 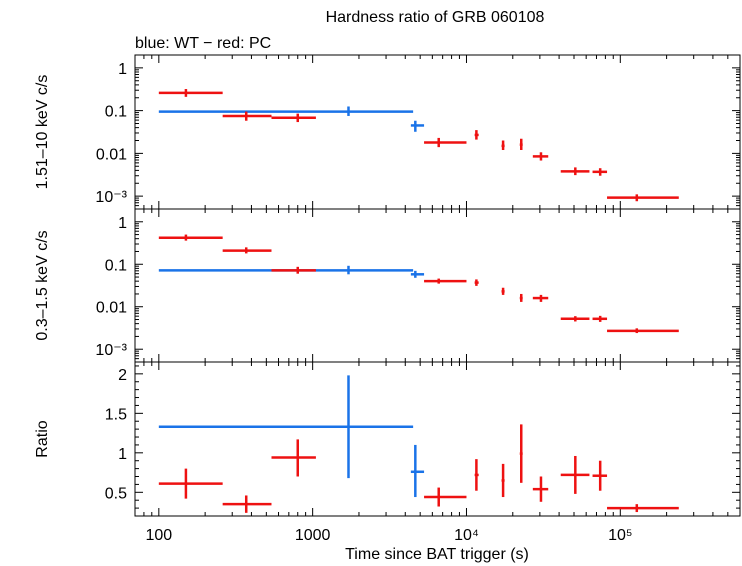 What do you see at coordinates (313, 535) in the screenshot?
I see `x-tick-label: 1000` at bounding box center [313, 535].